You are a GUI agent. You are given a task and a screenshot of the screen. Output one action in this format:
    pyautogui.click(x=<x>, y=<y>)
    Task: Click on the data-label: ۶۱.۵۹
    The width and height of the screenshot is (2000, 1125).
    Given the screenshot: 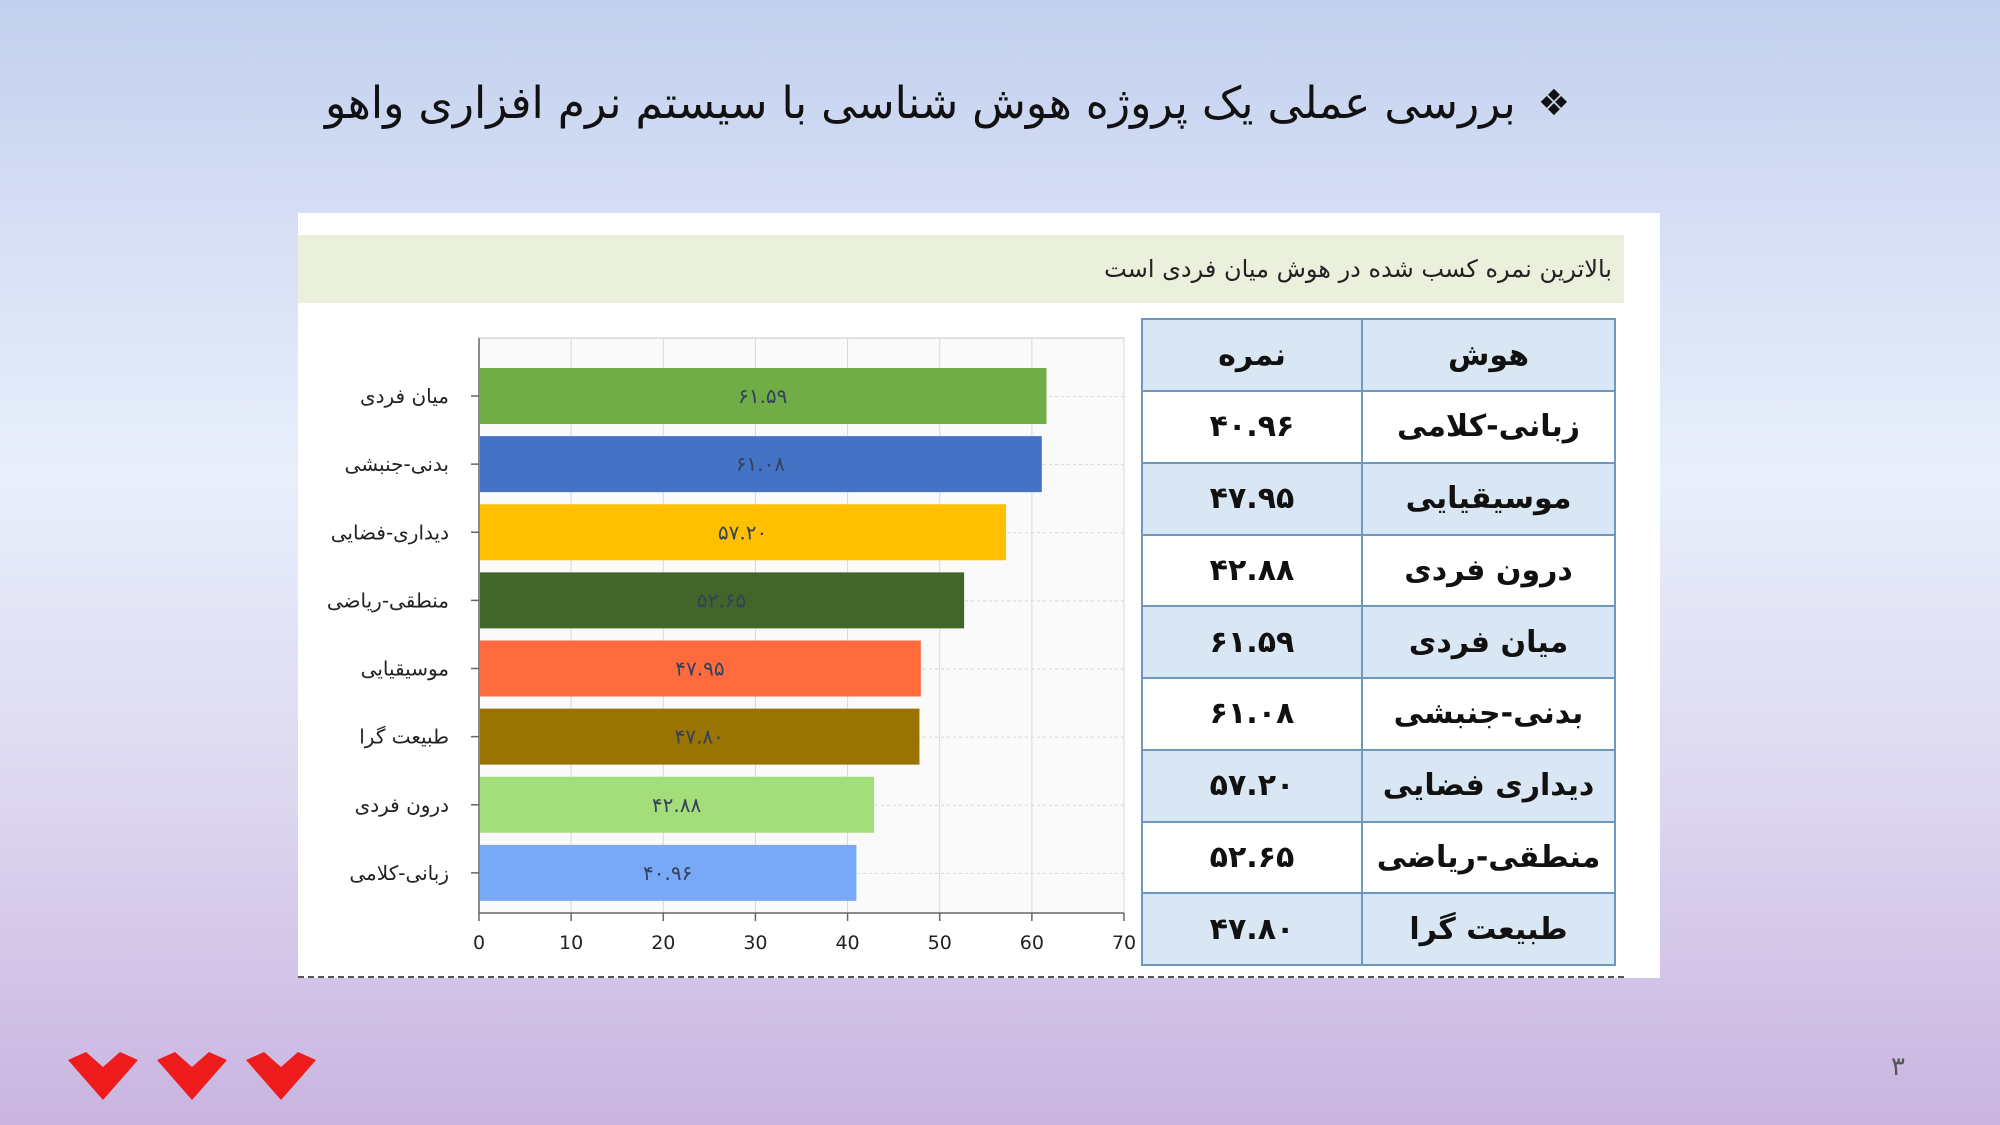 What is the action you would take?
    pyautogui.click(x=762, y=396)
    